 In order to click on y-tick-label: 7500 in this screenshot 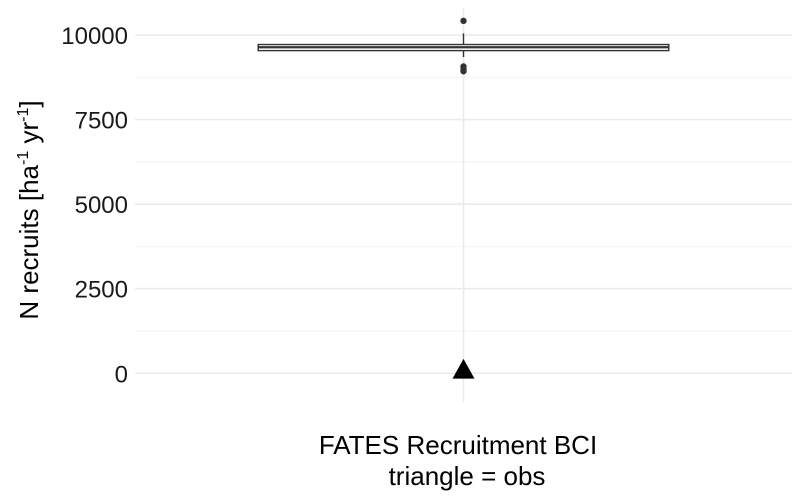, I will do `click(101, 121)`.